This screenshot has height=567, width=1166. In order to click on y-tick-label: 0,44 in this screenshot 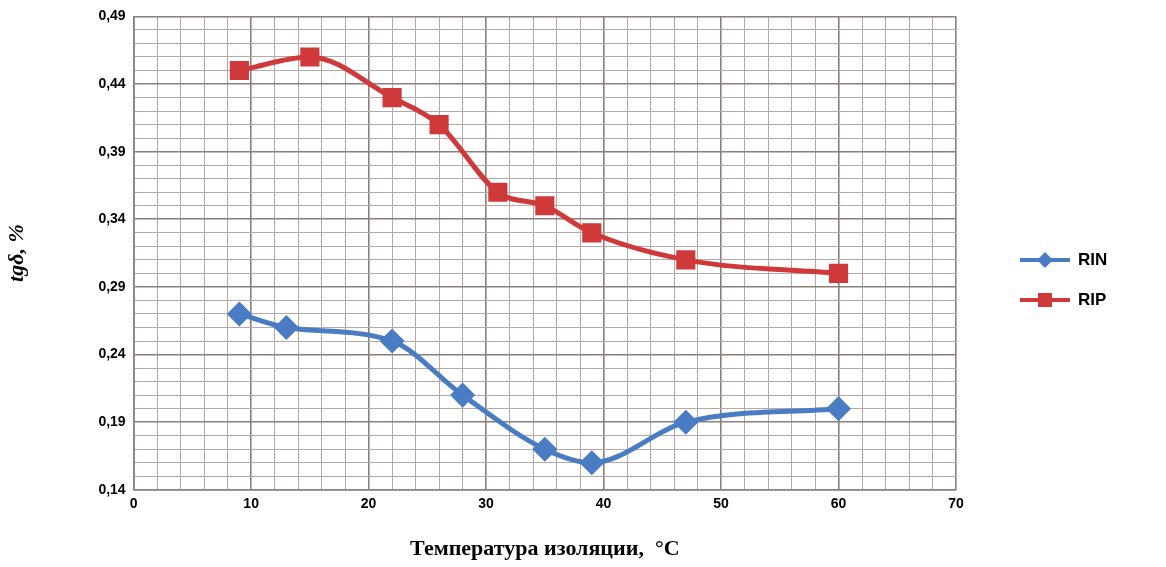, I will do `click(112, 82)`.